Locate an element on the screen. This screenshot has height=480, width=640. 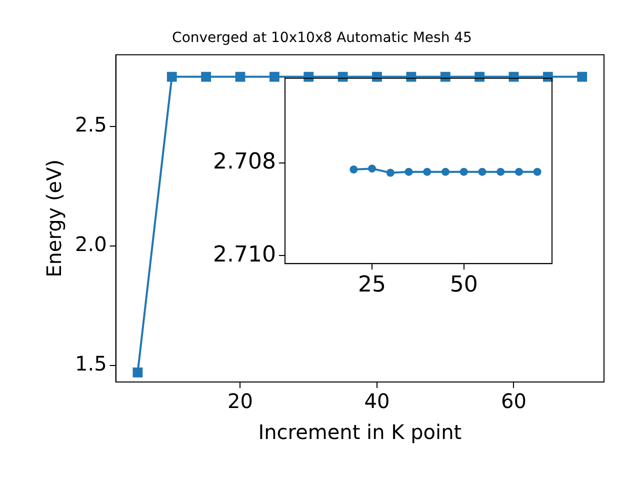
x-tick-label: 50 is located at coordinates (464, 285).